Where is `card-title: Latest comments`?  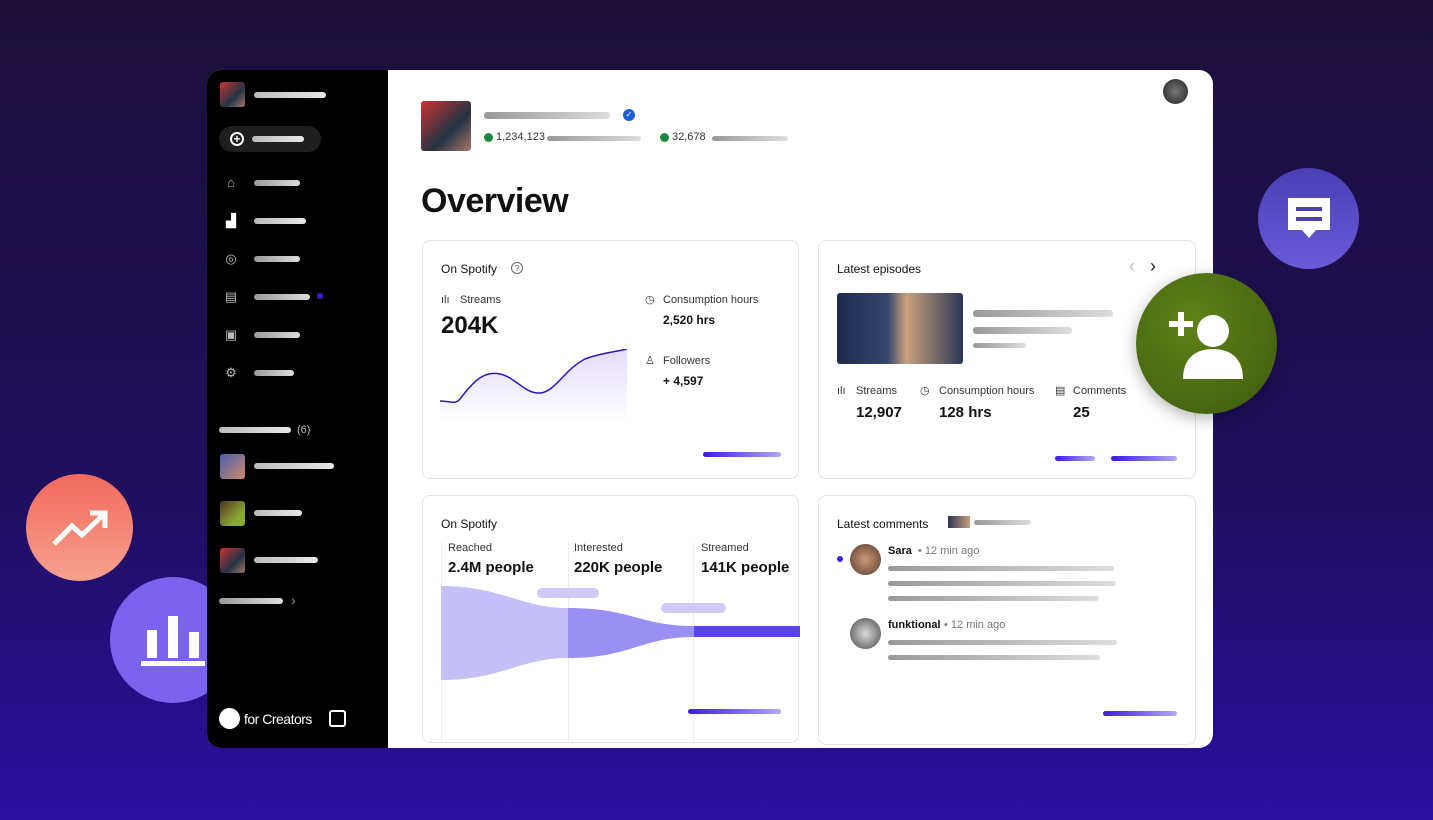
card-title: Latest comments is located at coordinates (883, 524).